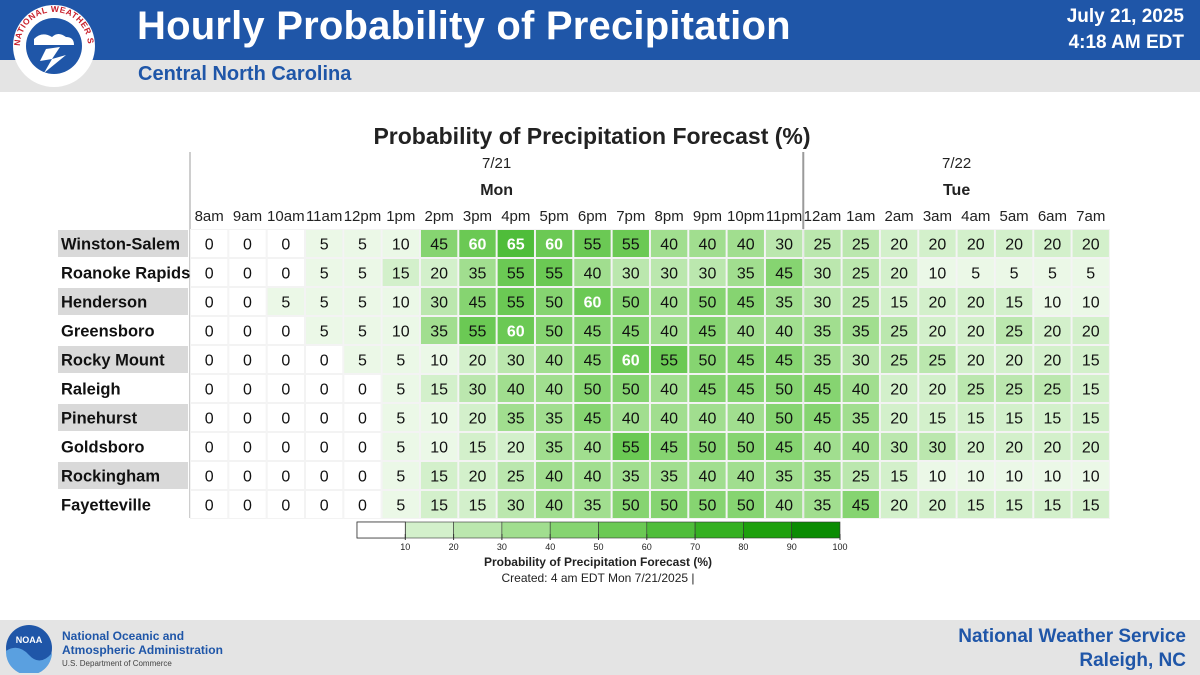 Image resolution: width=1200 pixels, height=675 pixels. Describe the element at coordinates (106, 506) in the screenshot. I see `location-label: Fayetteville` at that location.